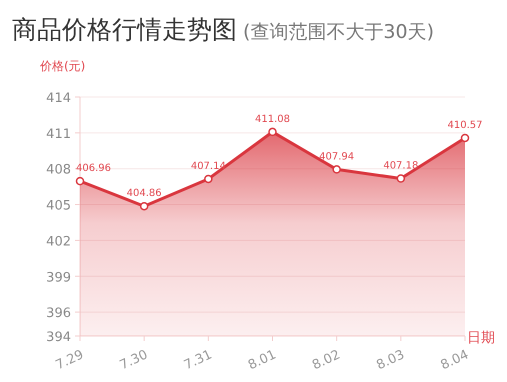  Describe the element at coordinates (93, 168) in the screenshot. I see `data-label: 406.96` at that location.